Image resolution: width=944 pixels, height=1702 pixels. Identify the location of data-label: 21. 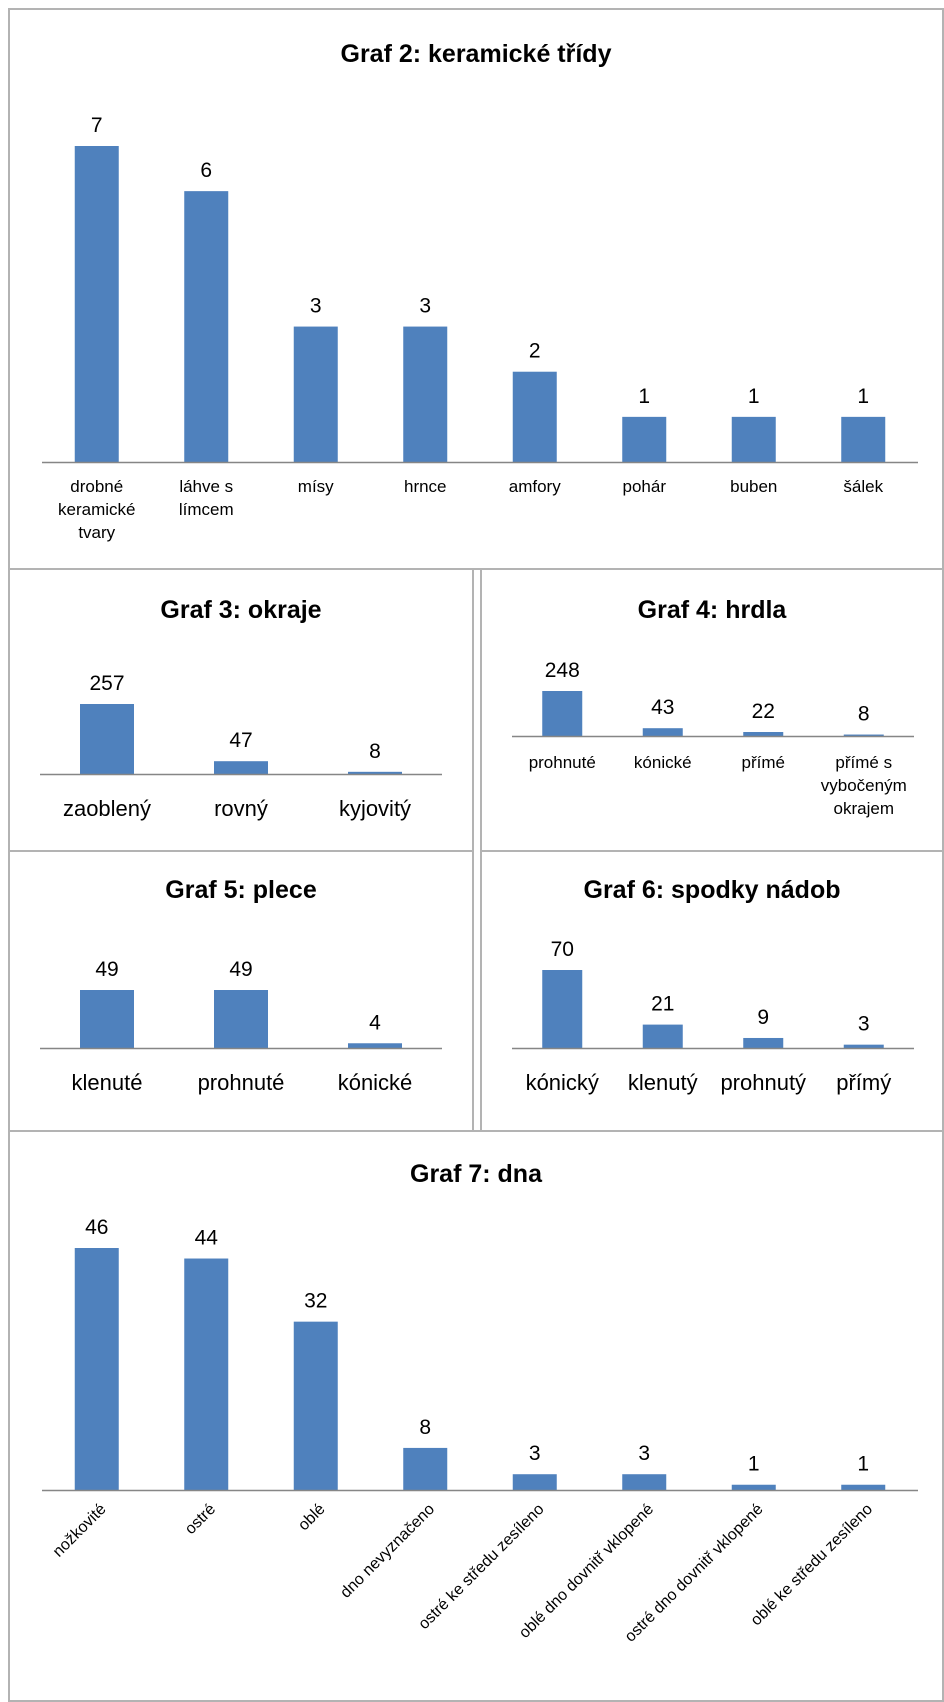
(662, 1004).